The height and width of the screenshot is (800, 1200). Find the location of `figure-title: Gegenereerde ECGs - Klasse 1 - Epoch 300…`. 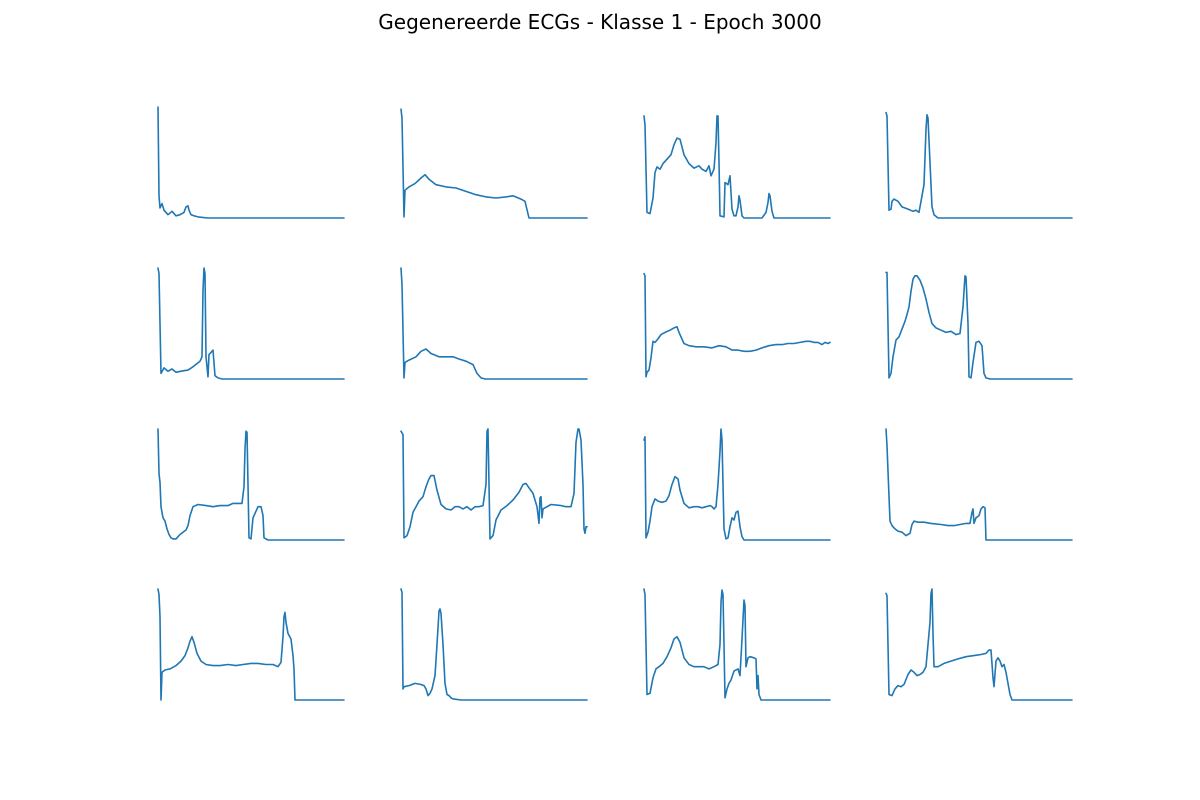

figure-title: Gegenereerde ECGs - Klasse 1 - Epoch 300… is located at coordinates (600, 22).